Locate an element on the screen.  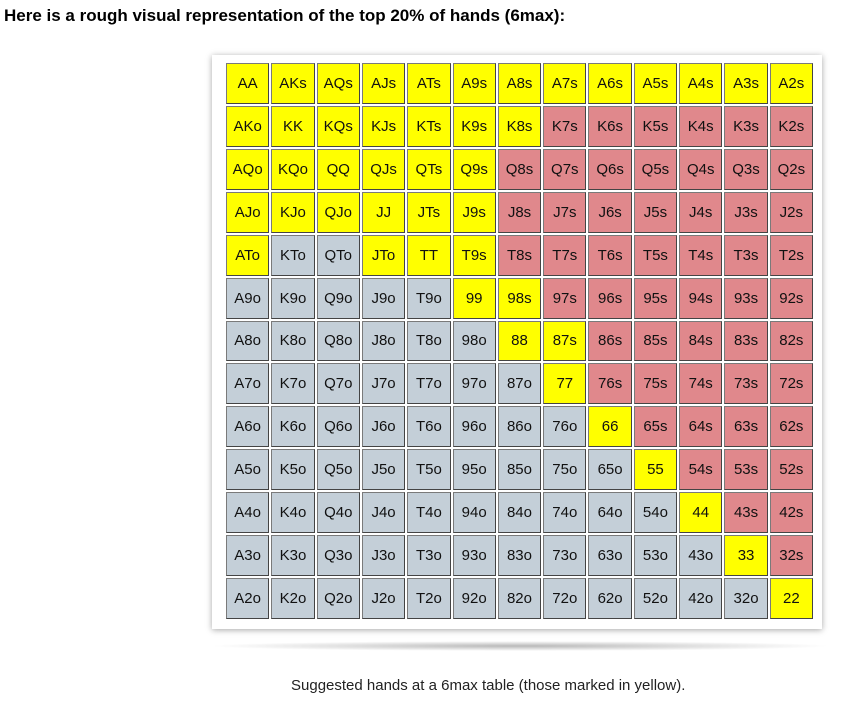
hand-cell: J9o is located at coordinates (383, 298).